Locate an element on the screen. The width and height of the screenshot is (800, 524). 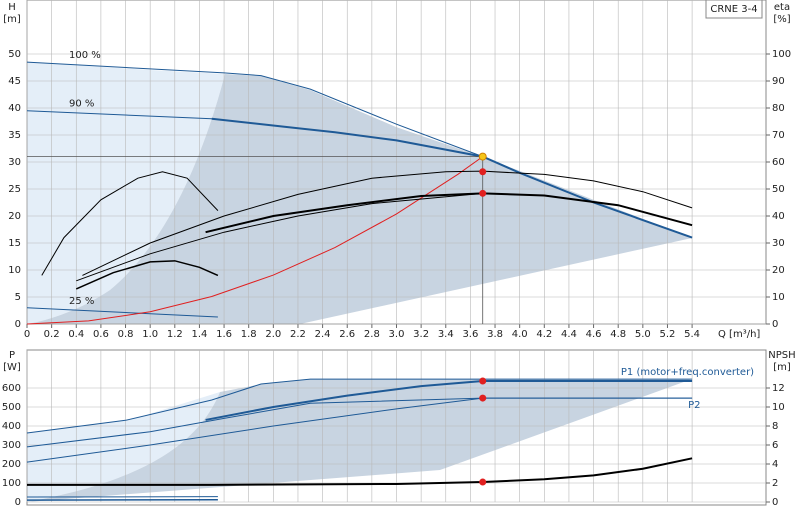
x-tick-label: 5.0 is located at coordinates (643, 334).